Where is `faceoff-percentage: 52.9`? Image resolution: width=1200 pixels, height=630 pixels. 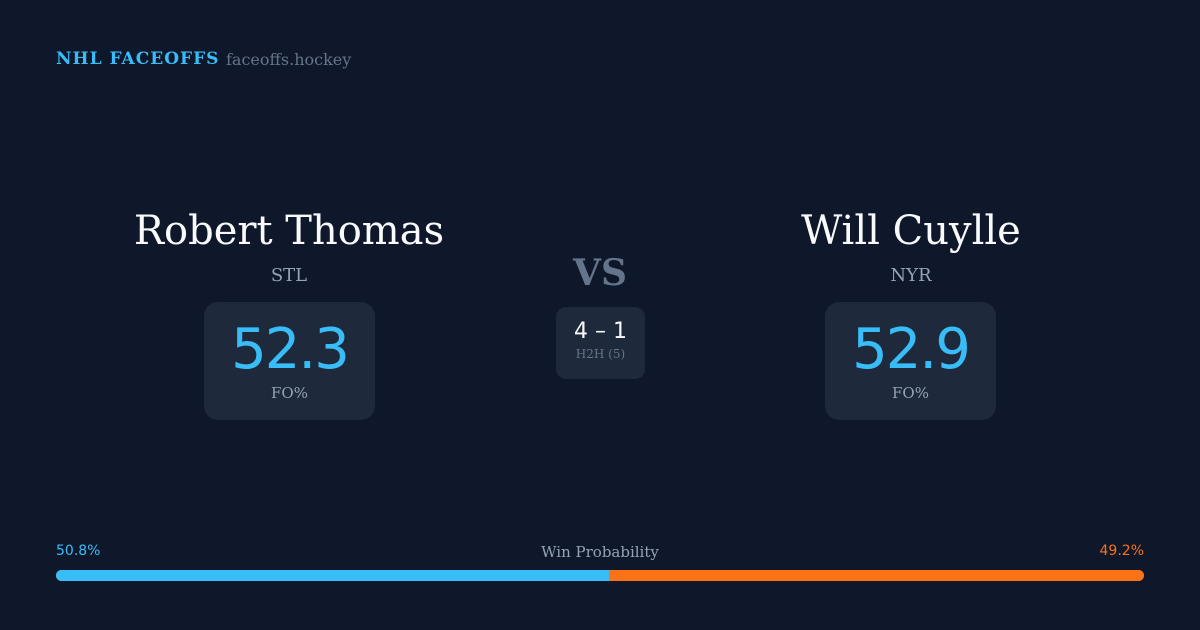 faceoff-percentage: 52.9 is located at coordinates (911, 349).